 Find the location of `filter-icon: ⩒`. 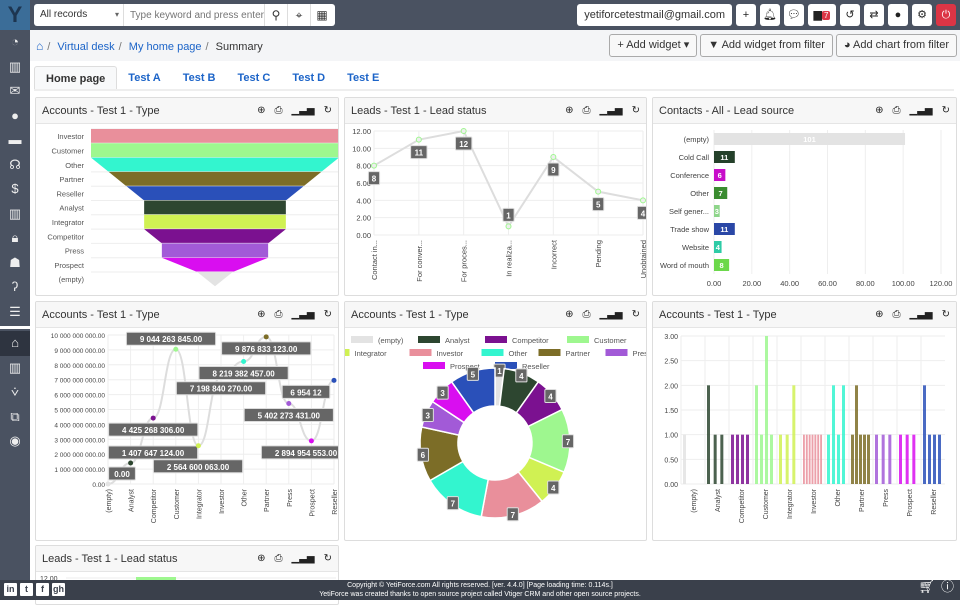

filter-icon: ⩒ is located at coordinates (15, 391).